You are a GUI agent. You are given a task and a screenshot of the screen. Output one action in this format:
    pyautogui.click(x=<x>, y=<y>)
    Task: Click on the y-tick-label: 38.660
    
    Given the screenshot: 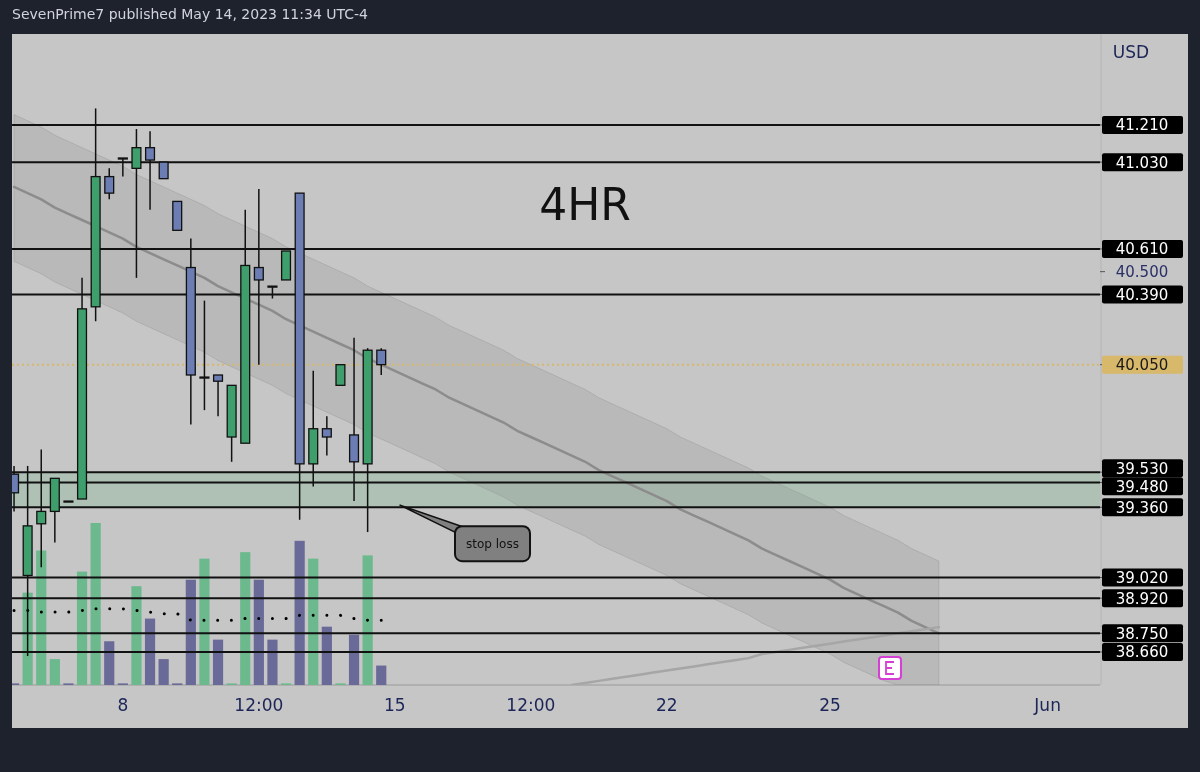 What is the action you would take?
    pyautogui.click(x=1142, y=652)
    